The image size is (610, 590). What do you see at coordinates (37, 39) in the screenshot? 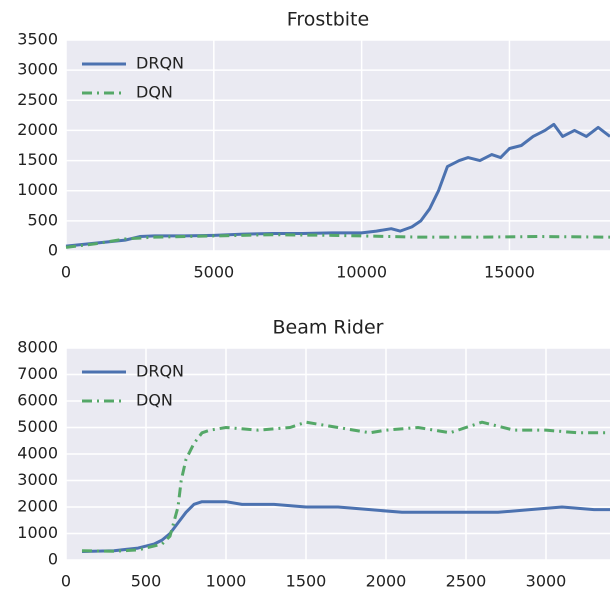
I see `y-tick-label: 3500` at bounding box center [37, 39].